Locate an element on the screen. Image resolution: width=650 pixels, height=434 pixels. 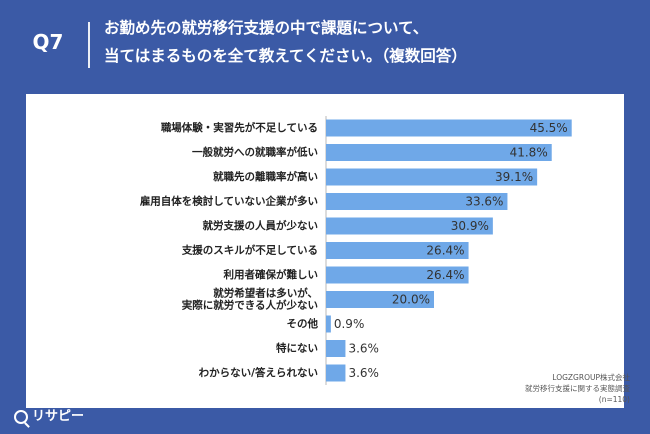
category-label-3: 雇用自体を検討していない企業が多い is located at coordinates (229, 201).